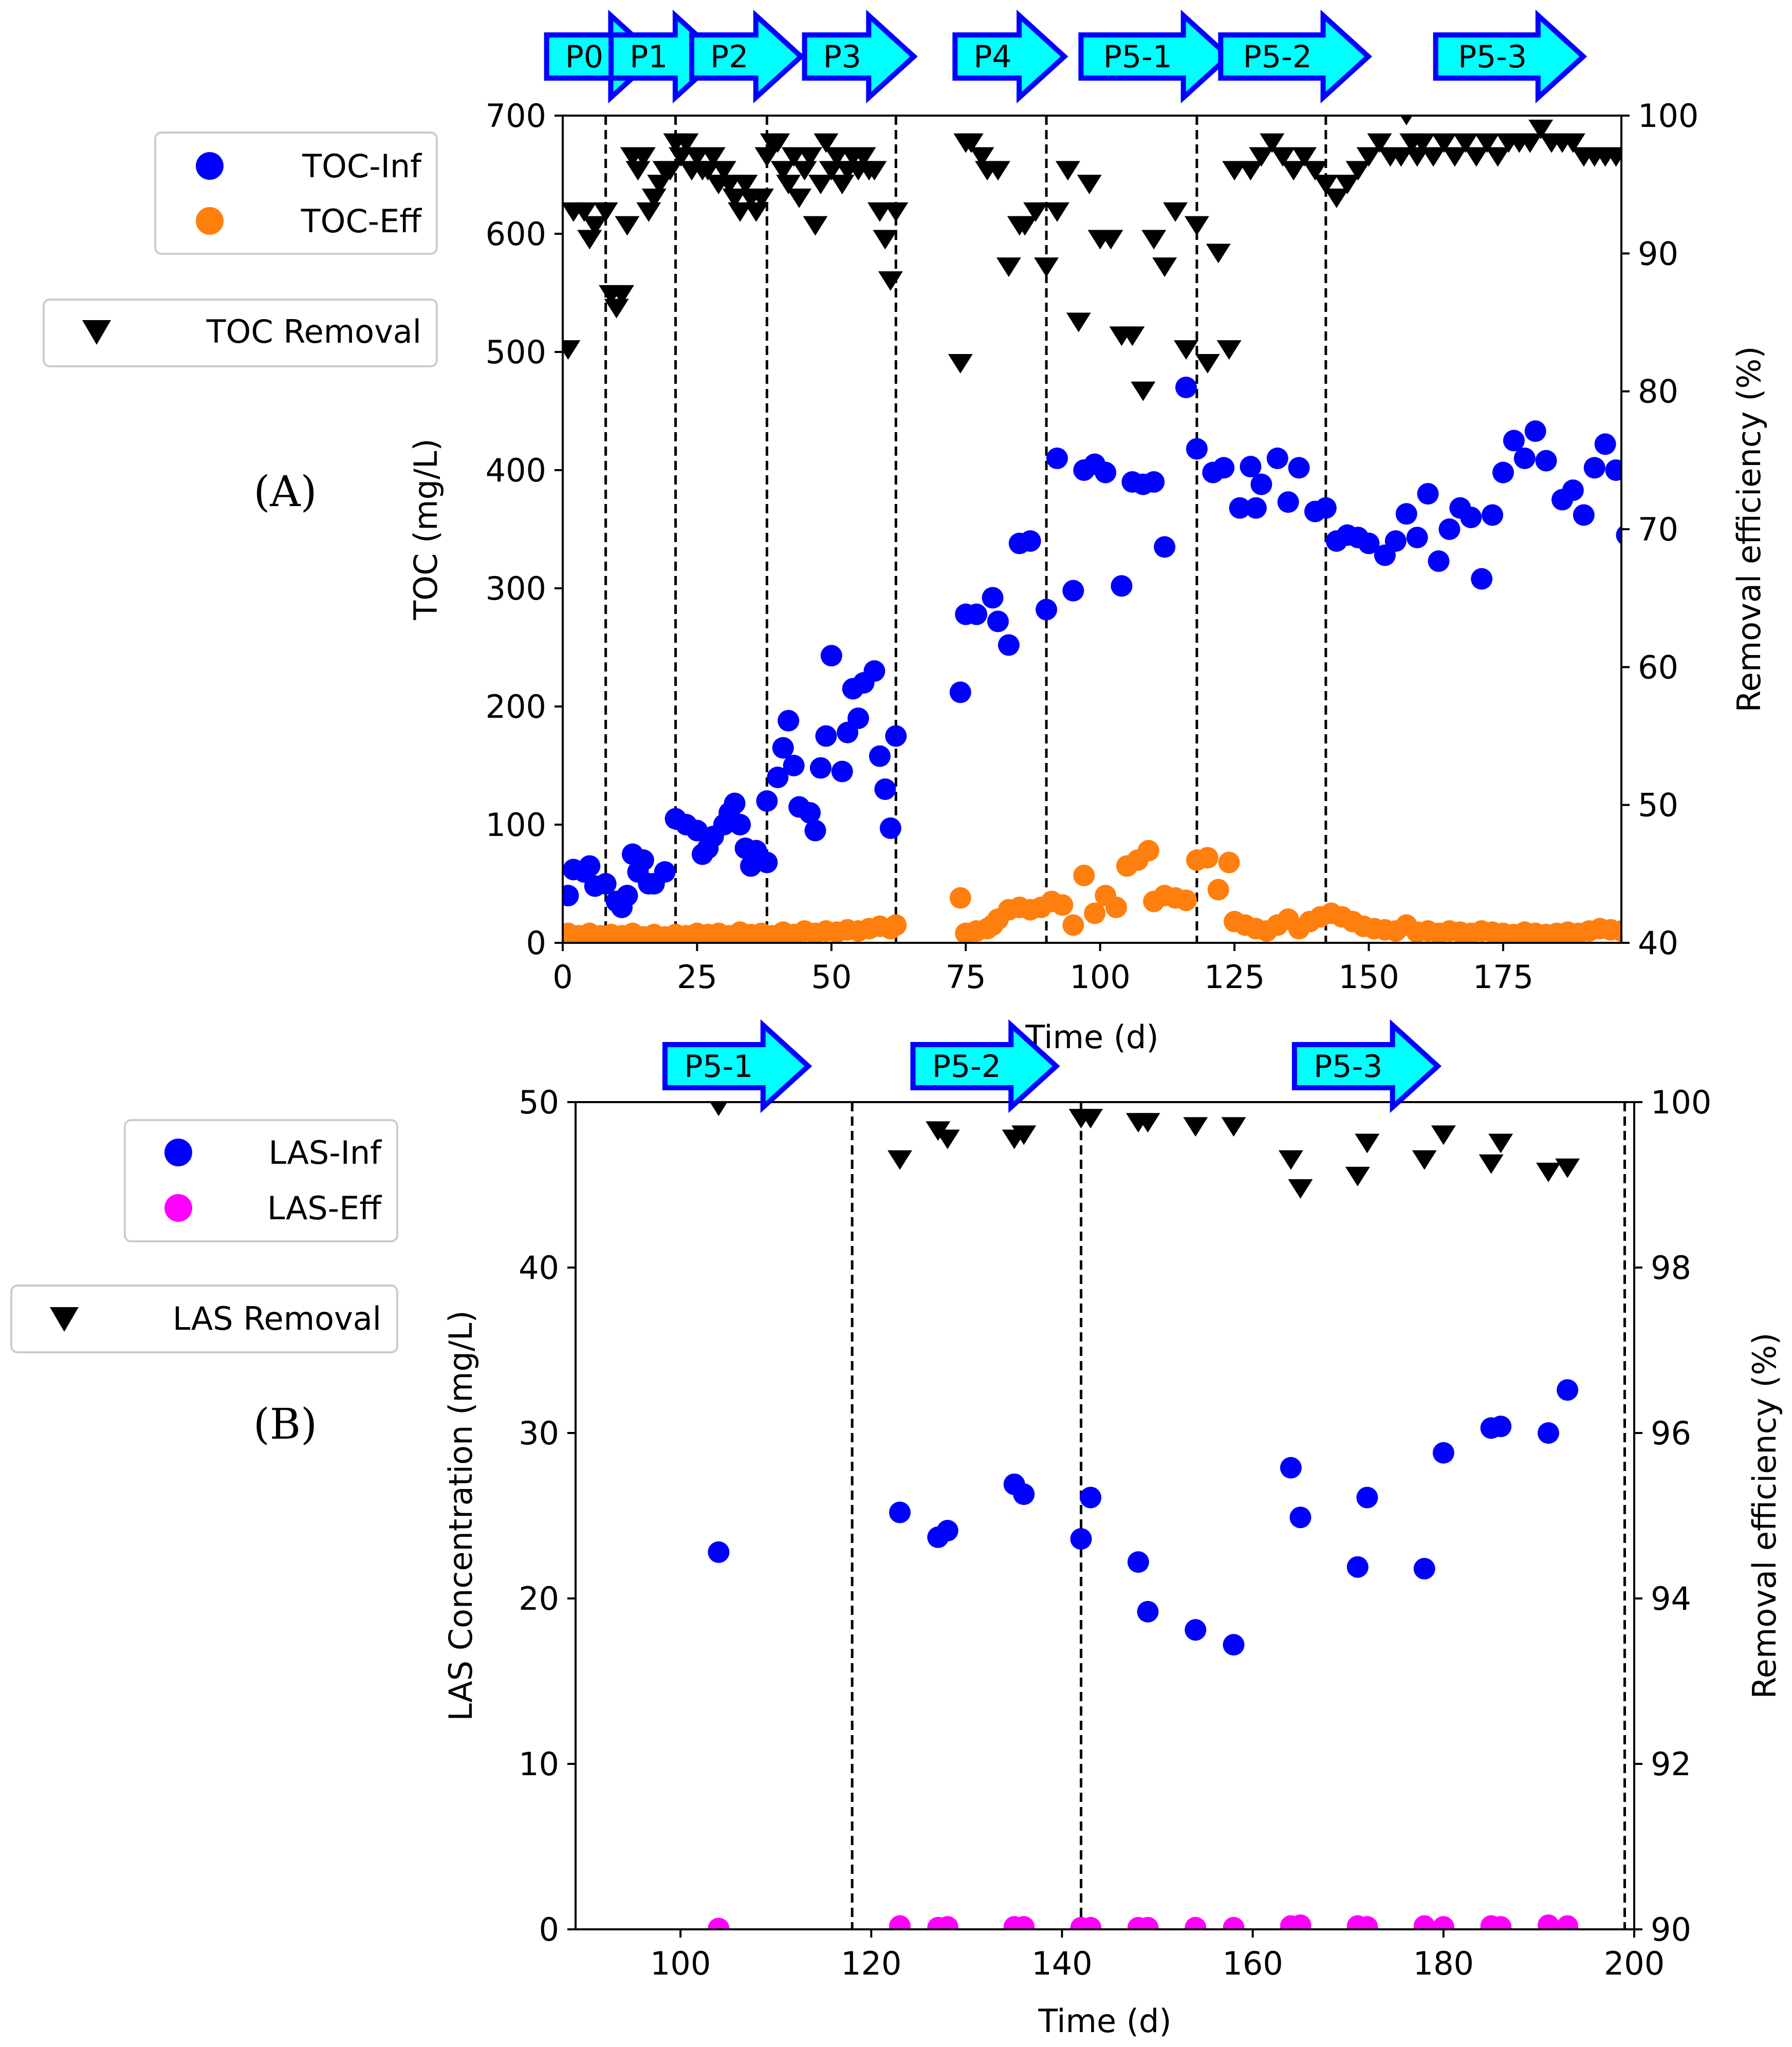 The image size is (1792, 2047). Describe the element at coordinates (562, 977) in the screenshot. I see `x-tick-label: 0` at that location.